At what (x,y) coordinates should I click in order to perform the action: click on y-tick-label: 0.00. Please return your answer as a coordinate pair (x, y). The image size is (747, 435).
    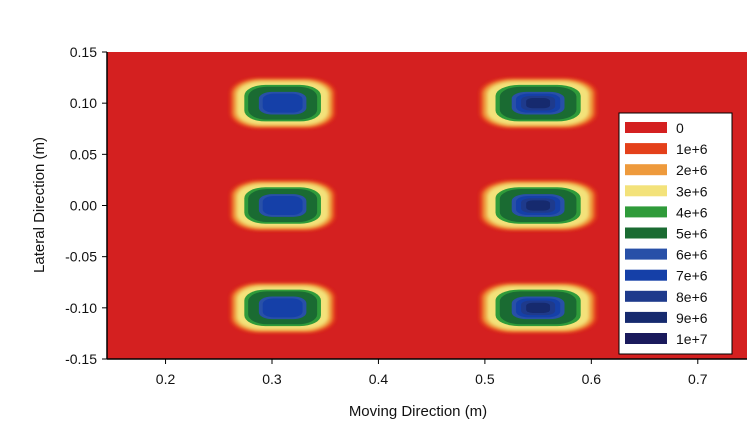
    Looking at the image, I should click on (83, 206).